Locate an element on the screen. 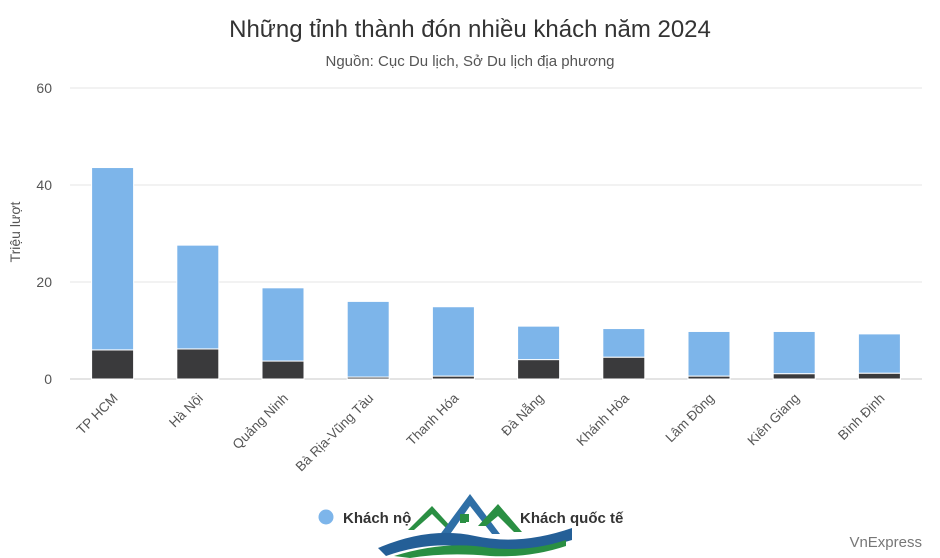 Image resolution: width=940 pixels, height=558 pixels. x-tick-label: Quảng Ninh is located at coordinates (261, 422).